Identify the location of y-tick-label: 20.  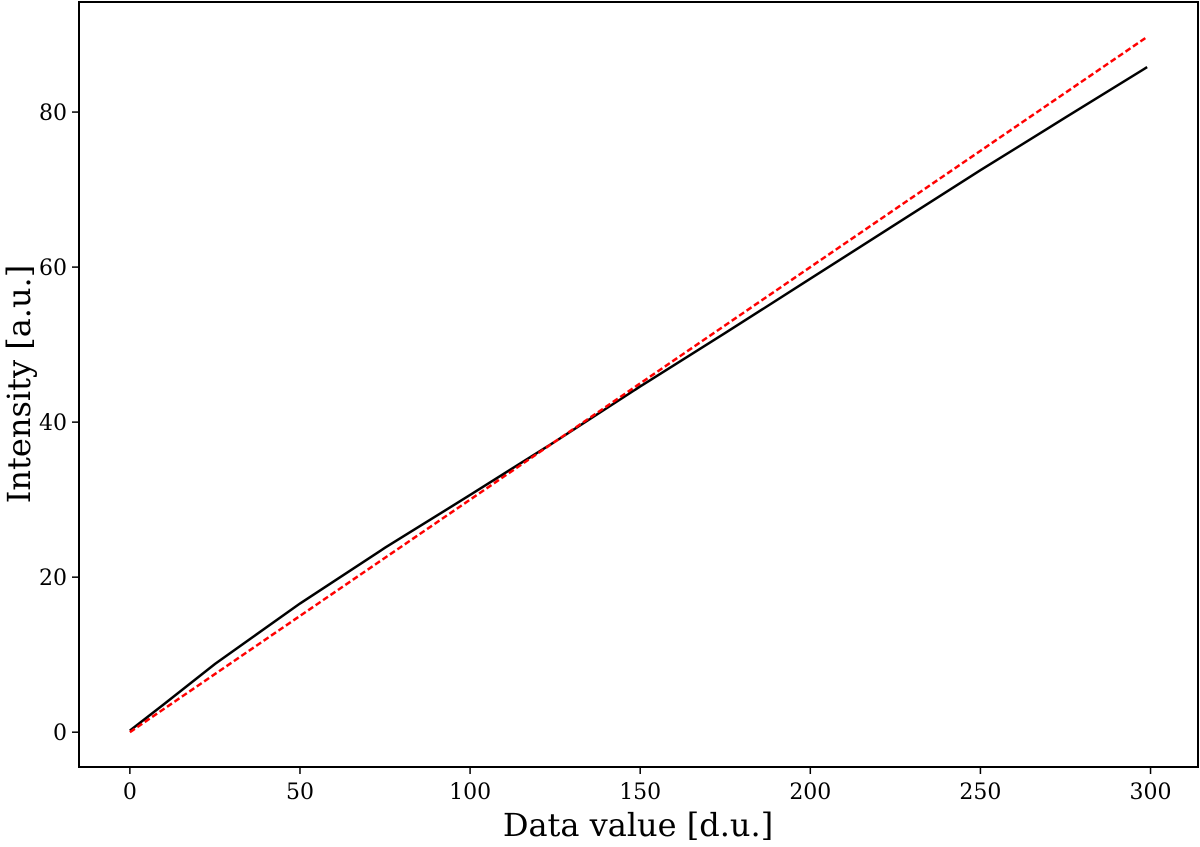
(53, 578).